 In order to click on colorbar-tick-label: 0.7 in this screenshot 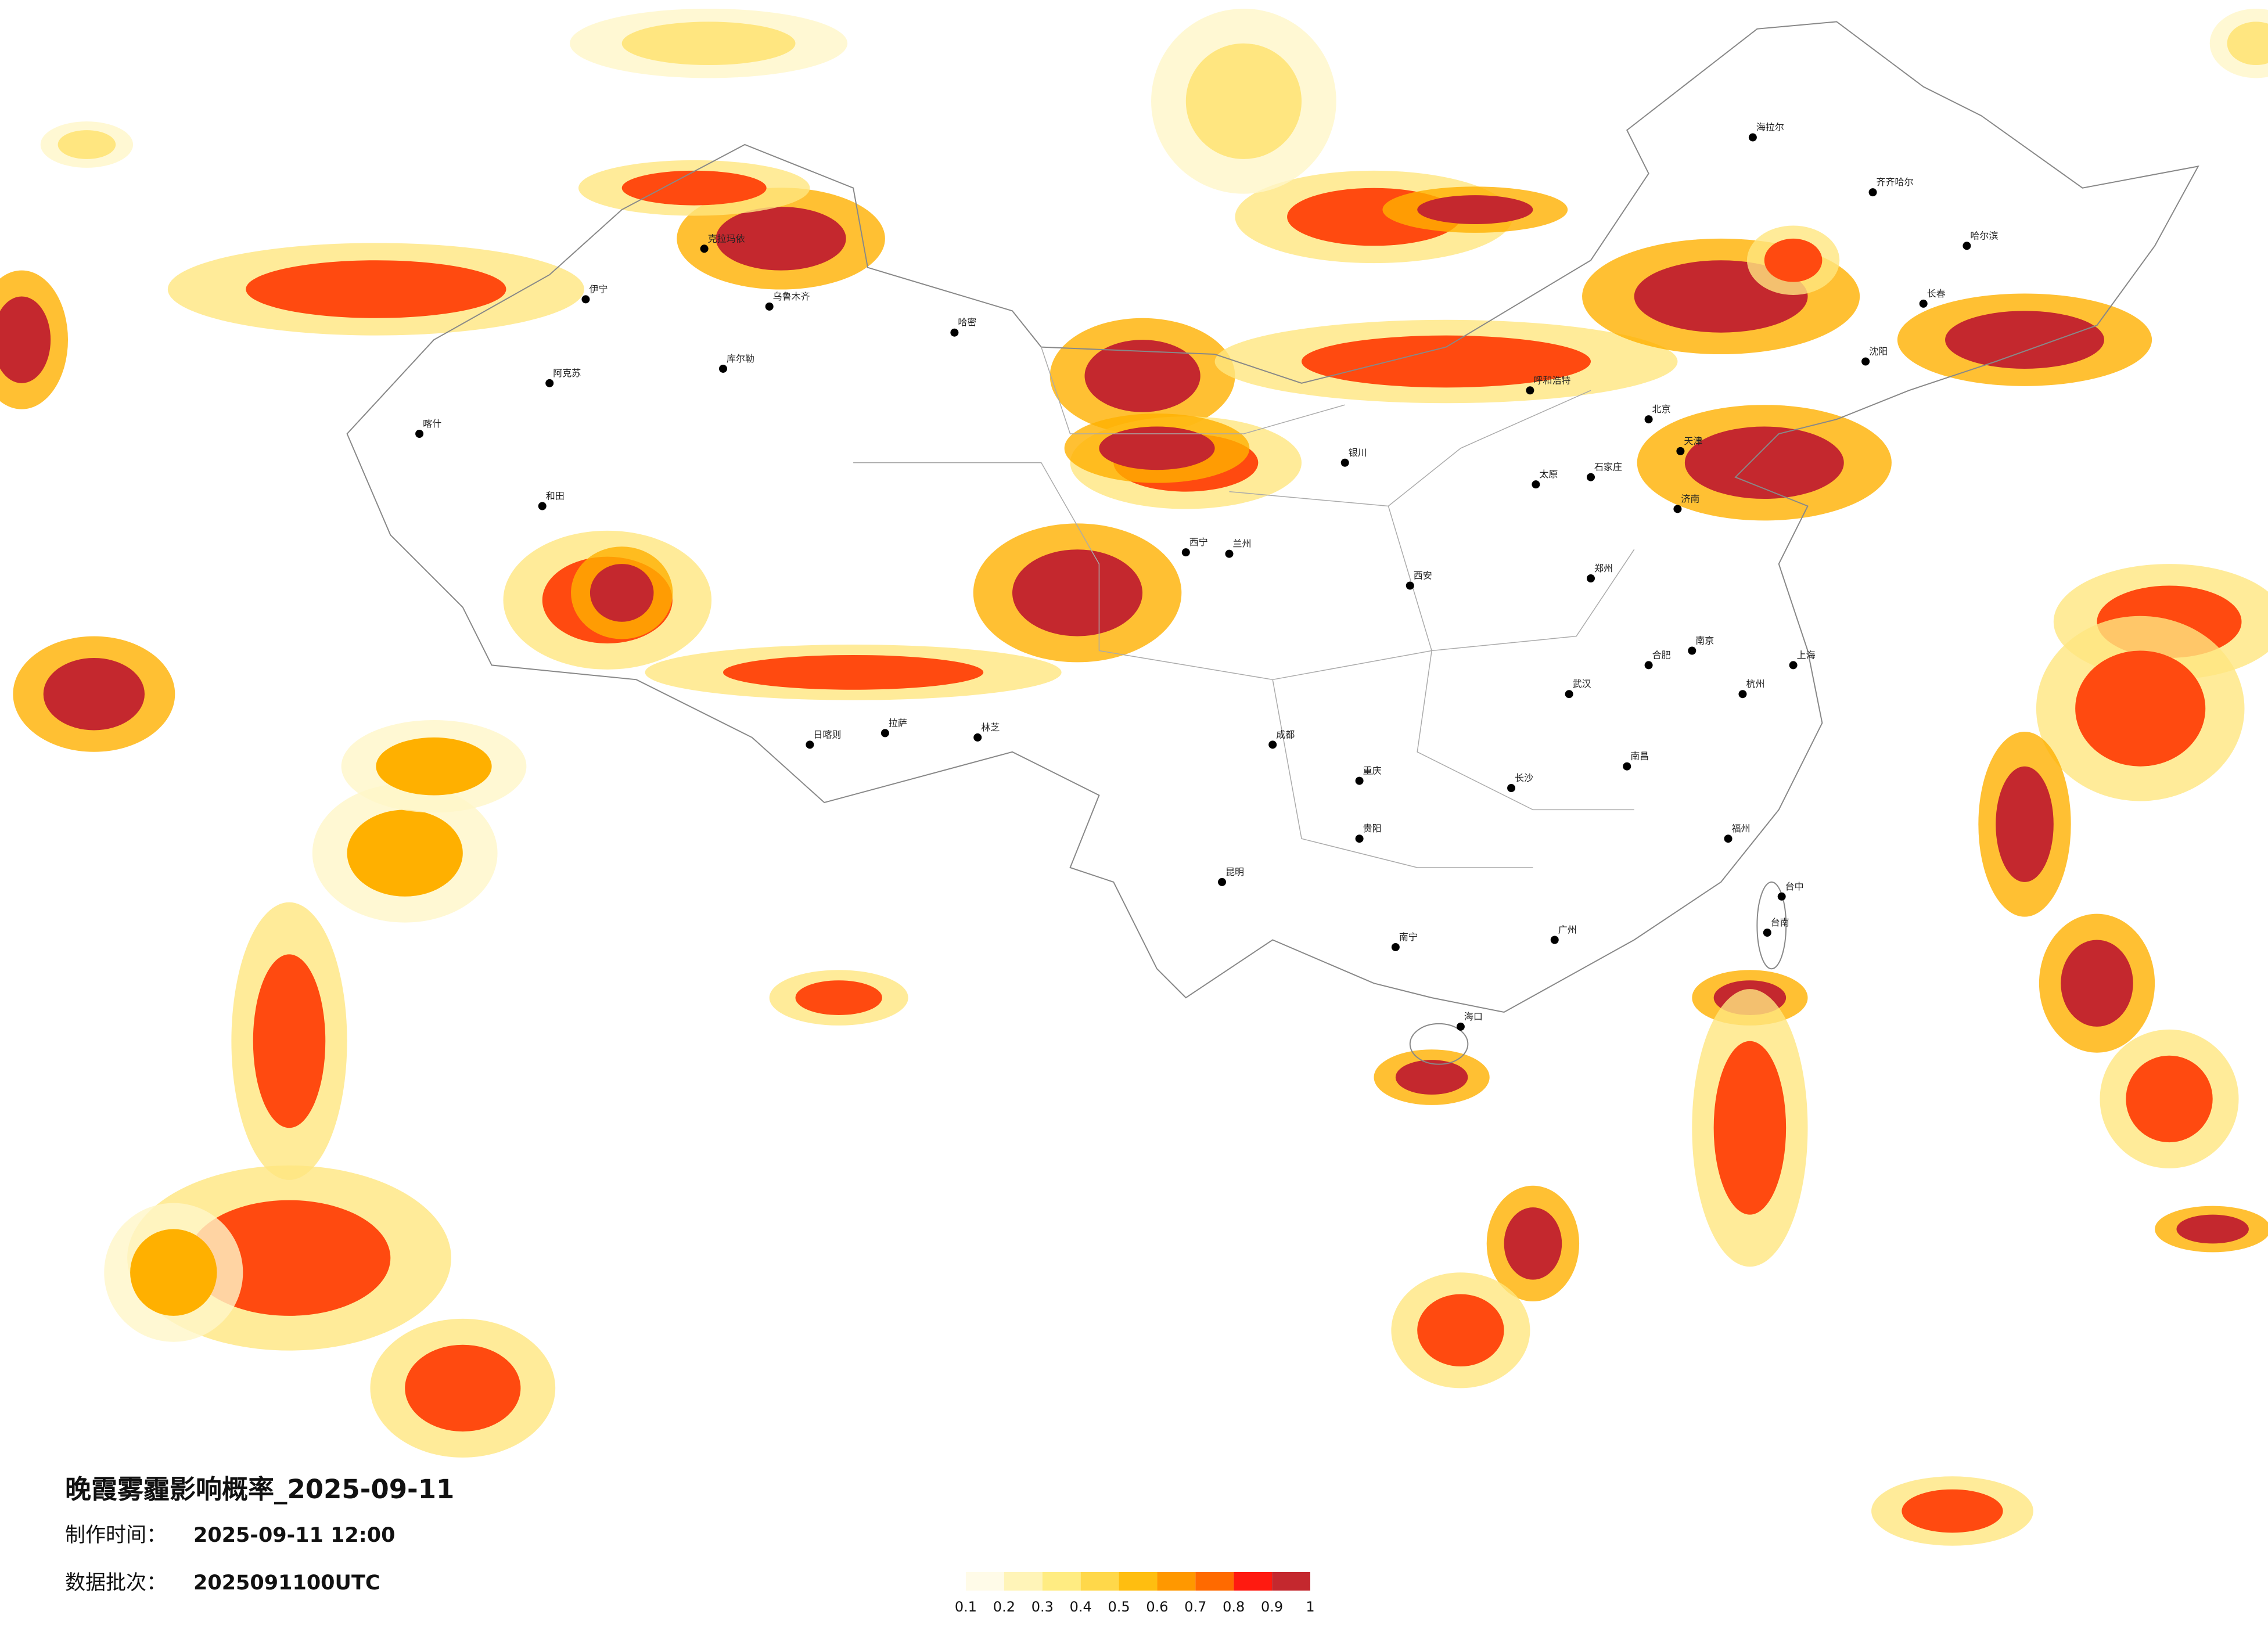, I will do `click(1195, 1607)`.